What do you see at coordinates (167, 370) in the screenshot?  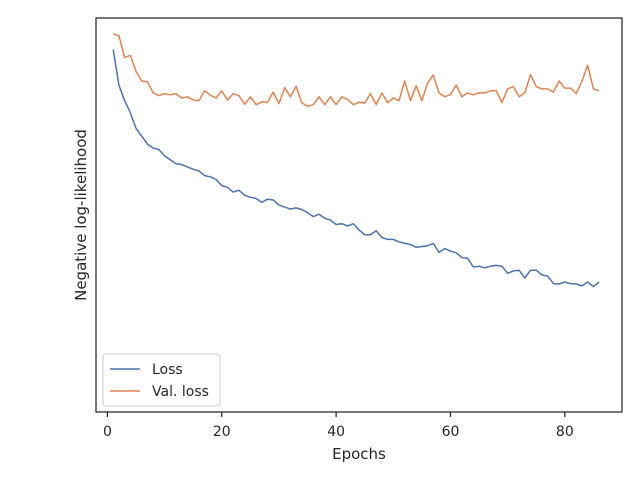 I see `legend-label-loss: Loss` at bounding box center [167, 370].